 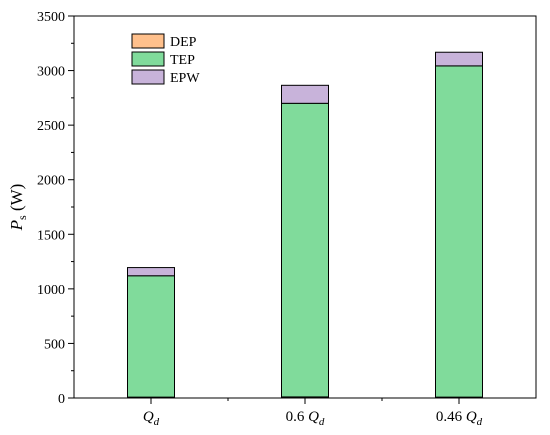 What do you see at coordinates (51, 181) in the screenshot?
I see `y-tick-label: 2000` at bounding box center [51, 181].